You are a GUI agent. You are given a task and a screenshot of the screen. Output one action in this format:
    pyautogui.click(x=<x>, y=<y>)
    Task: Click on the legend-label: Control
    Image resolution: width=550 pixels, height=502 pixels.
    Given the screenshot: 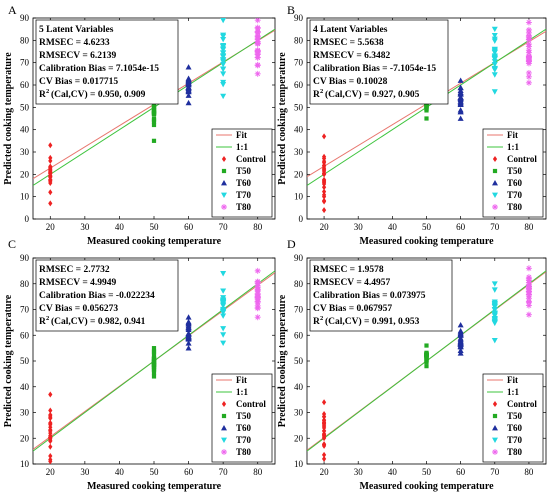 What is the action you would take?
    pyautogui.click(x=522, y=159)
    